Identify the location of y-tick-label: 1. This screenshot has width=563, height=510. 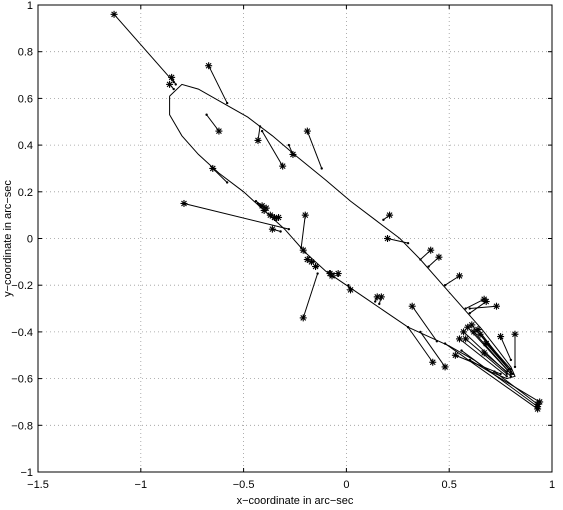
(30, 6).